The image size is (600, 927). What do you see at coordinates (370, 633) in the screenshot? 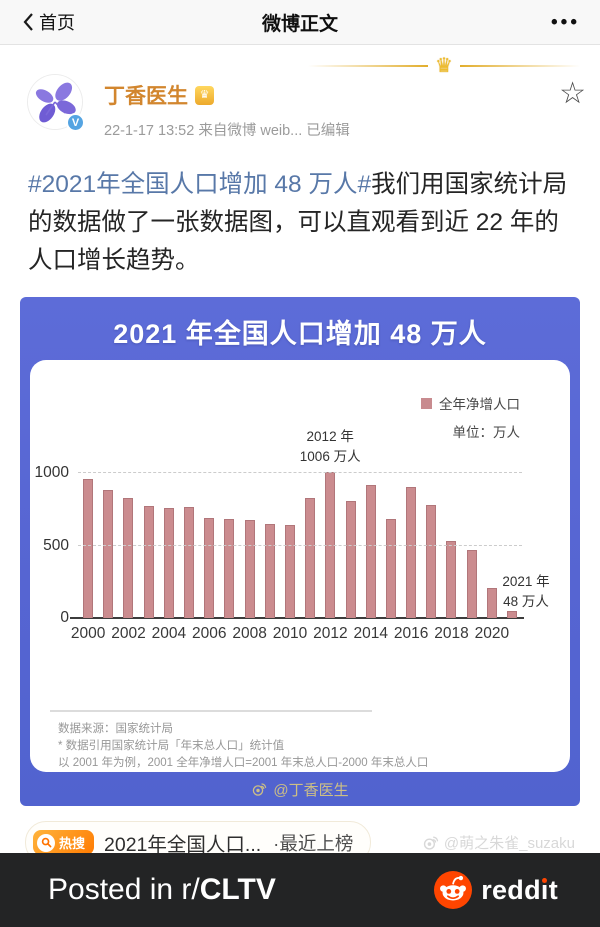
I see `x-tick-2014: 2014` at bounding box center [370, 633].